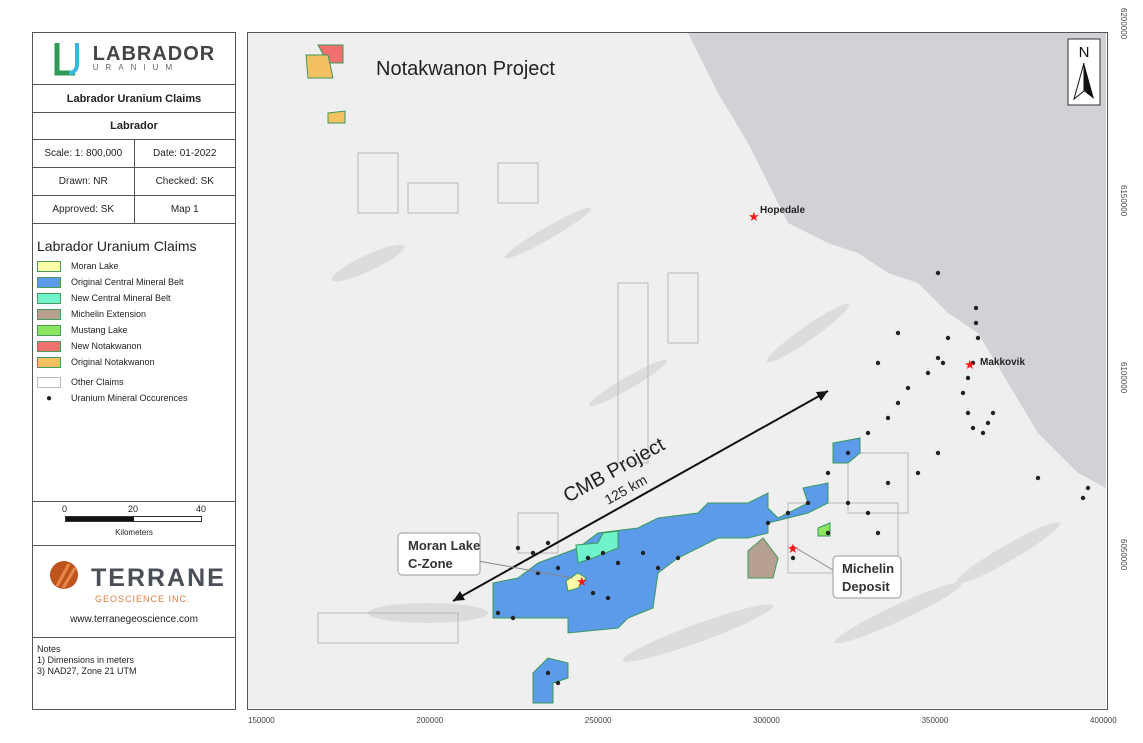  Describe the element at coordinates (136, 67) in the screenshot. I see `logo-sub: URANIUM` at that location.